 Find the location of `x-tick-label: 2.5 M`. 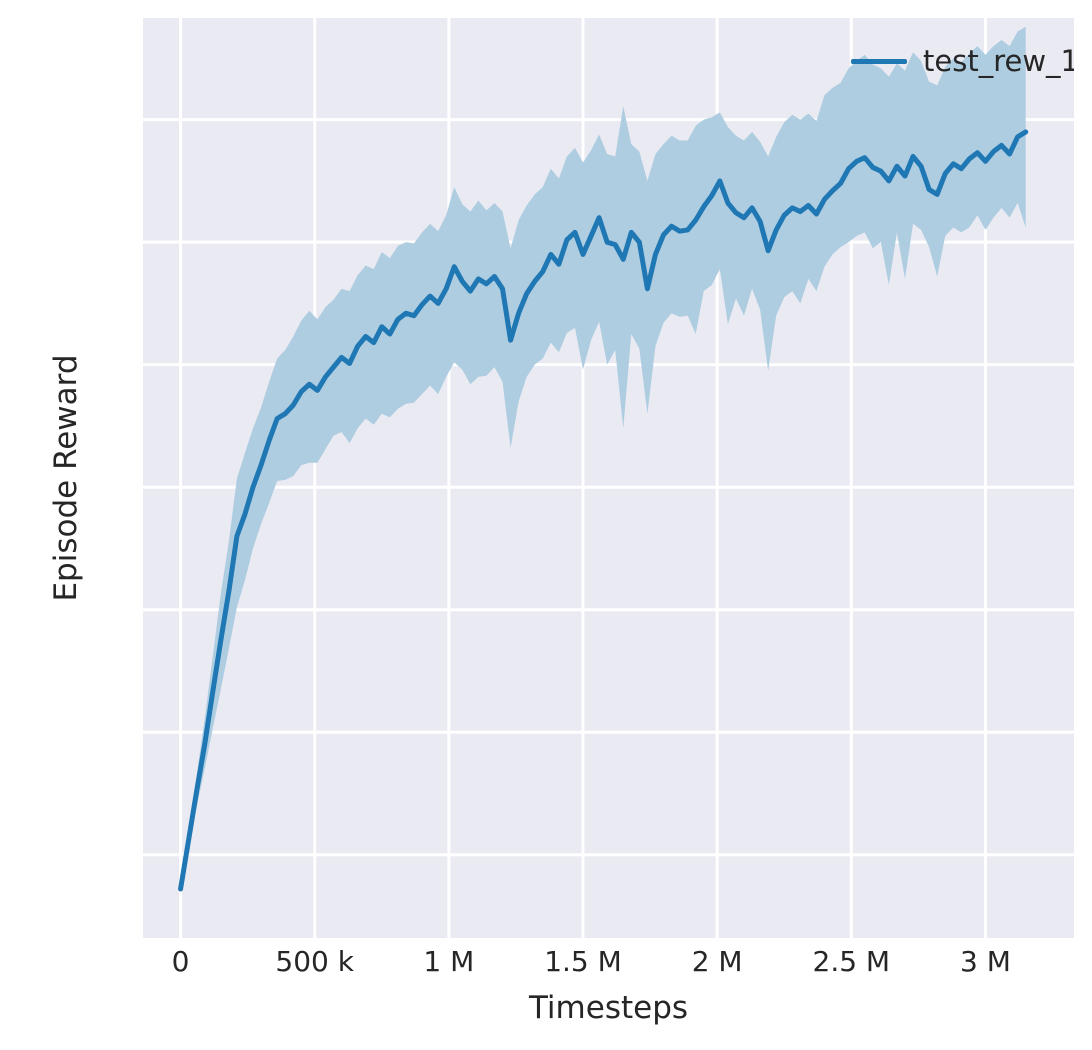

x-tick-label: 2.5 M is located at coordinates (851, 961).